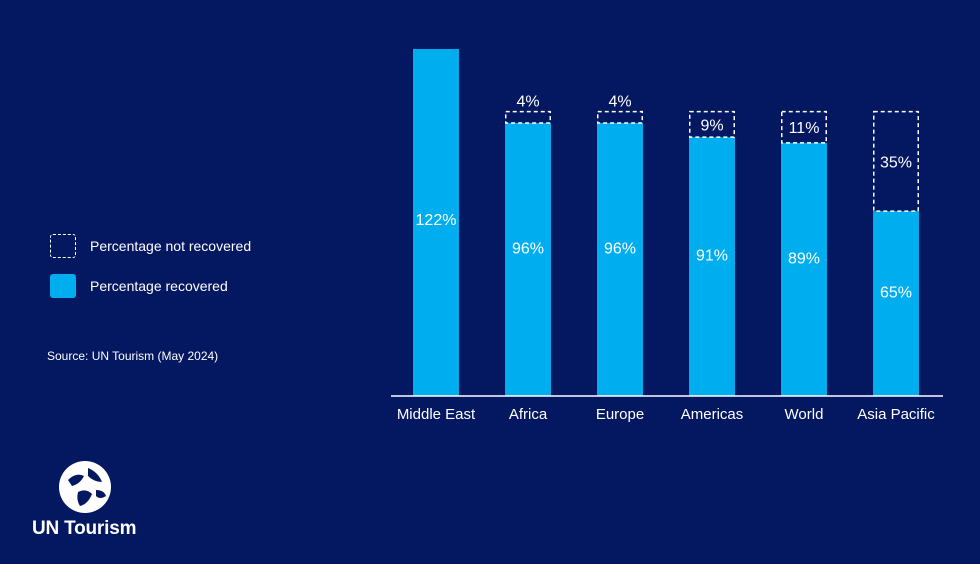 The height and width of the screenshot is (564, 980). Describe the element at coordinates (528, 248) in the screenshot. I see `bar-label-recovered-1: 96%` at that location.